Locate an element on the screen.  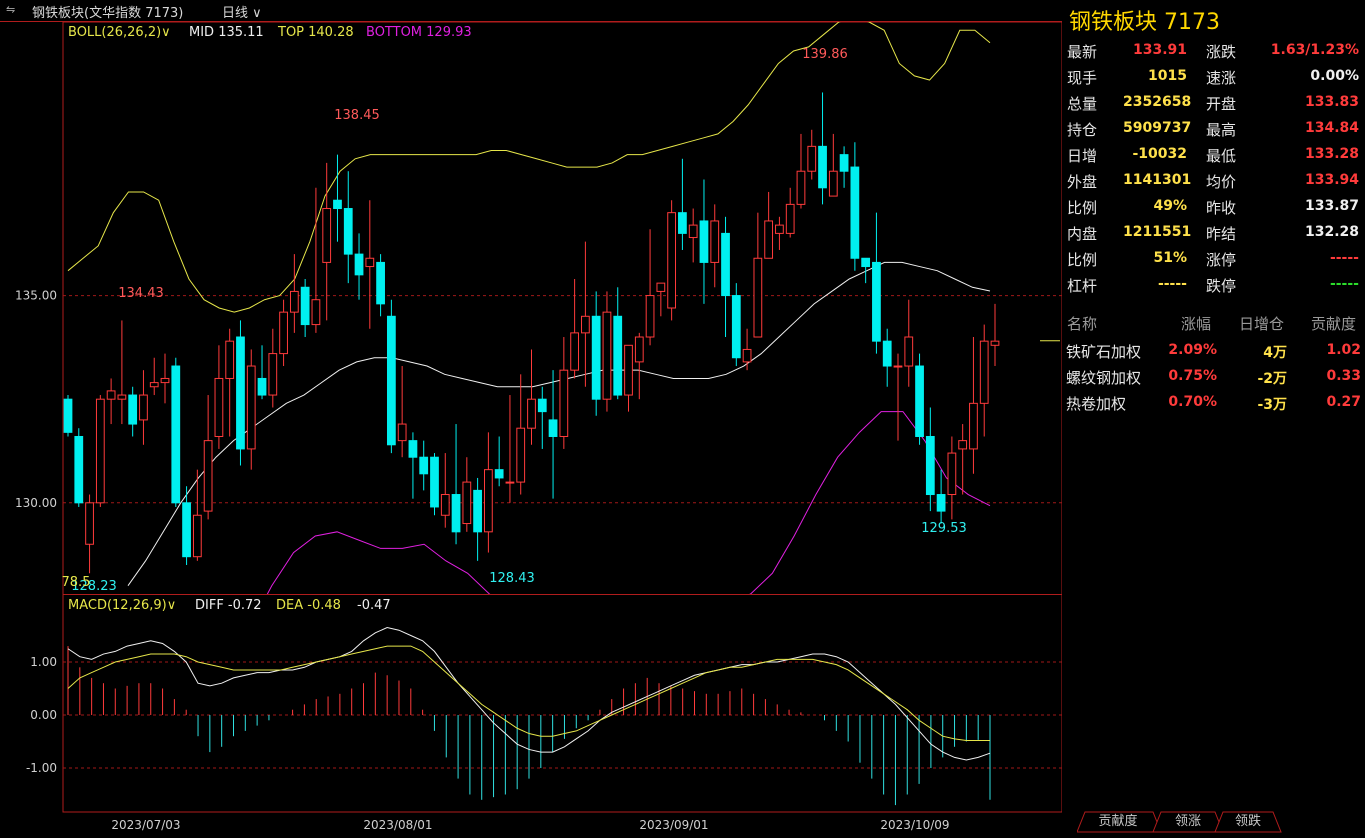
col-pos: 日增仓 is located at coordinates (1262, 324).